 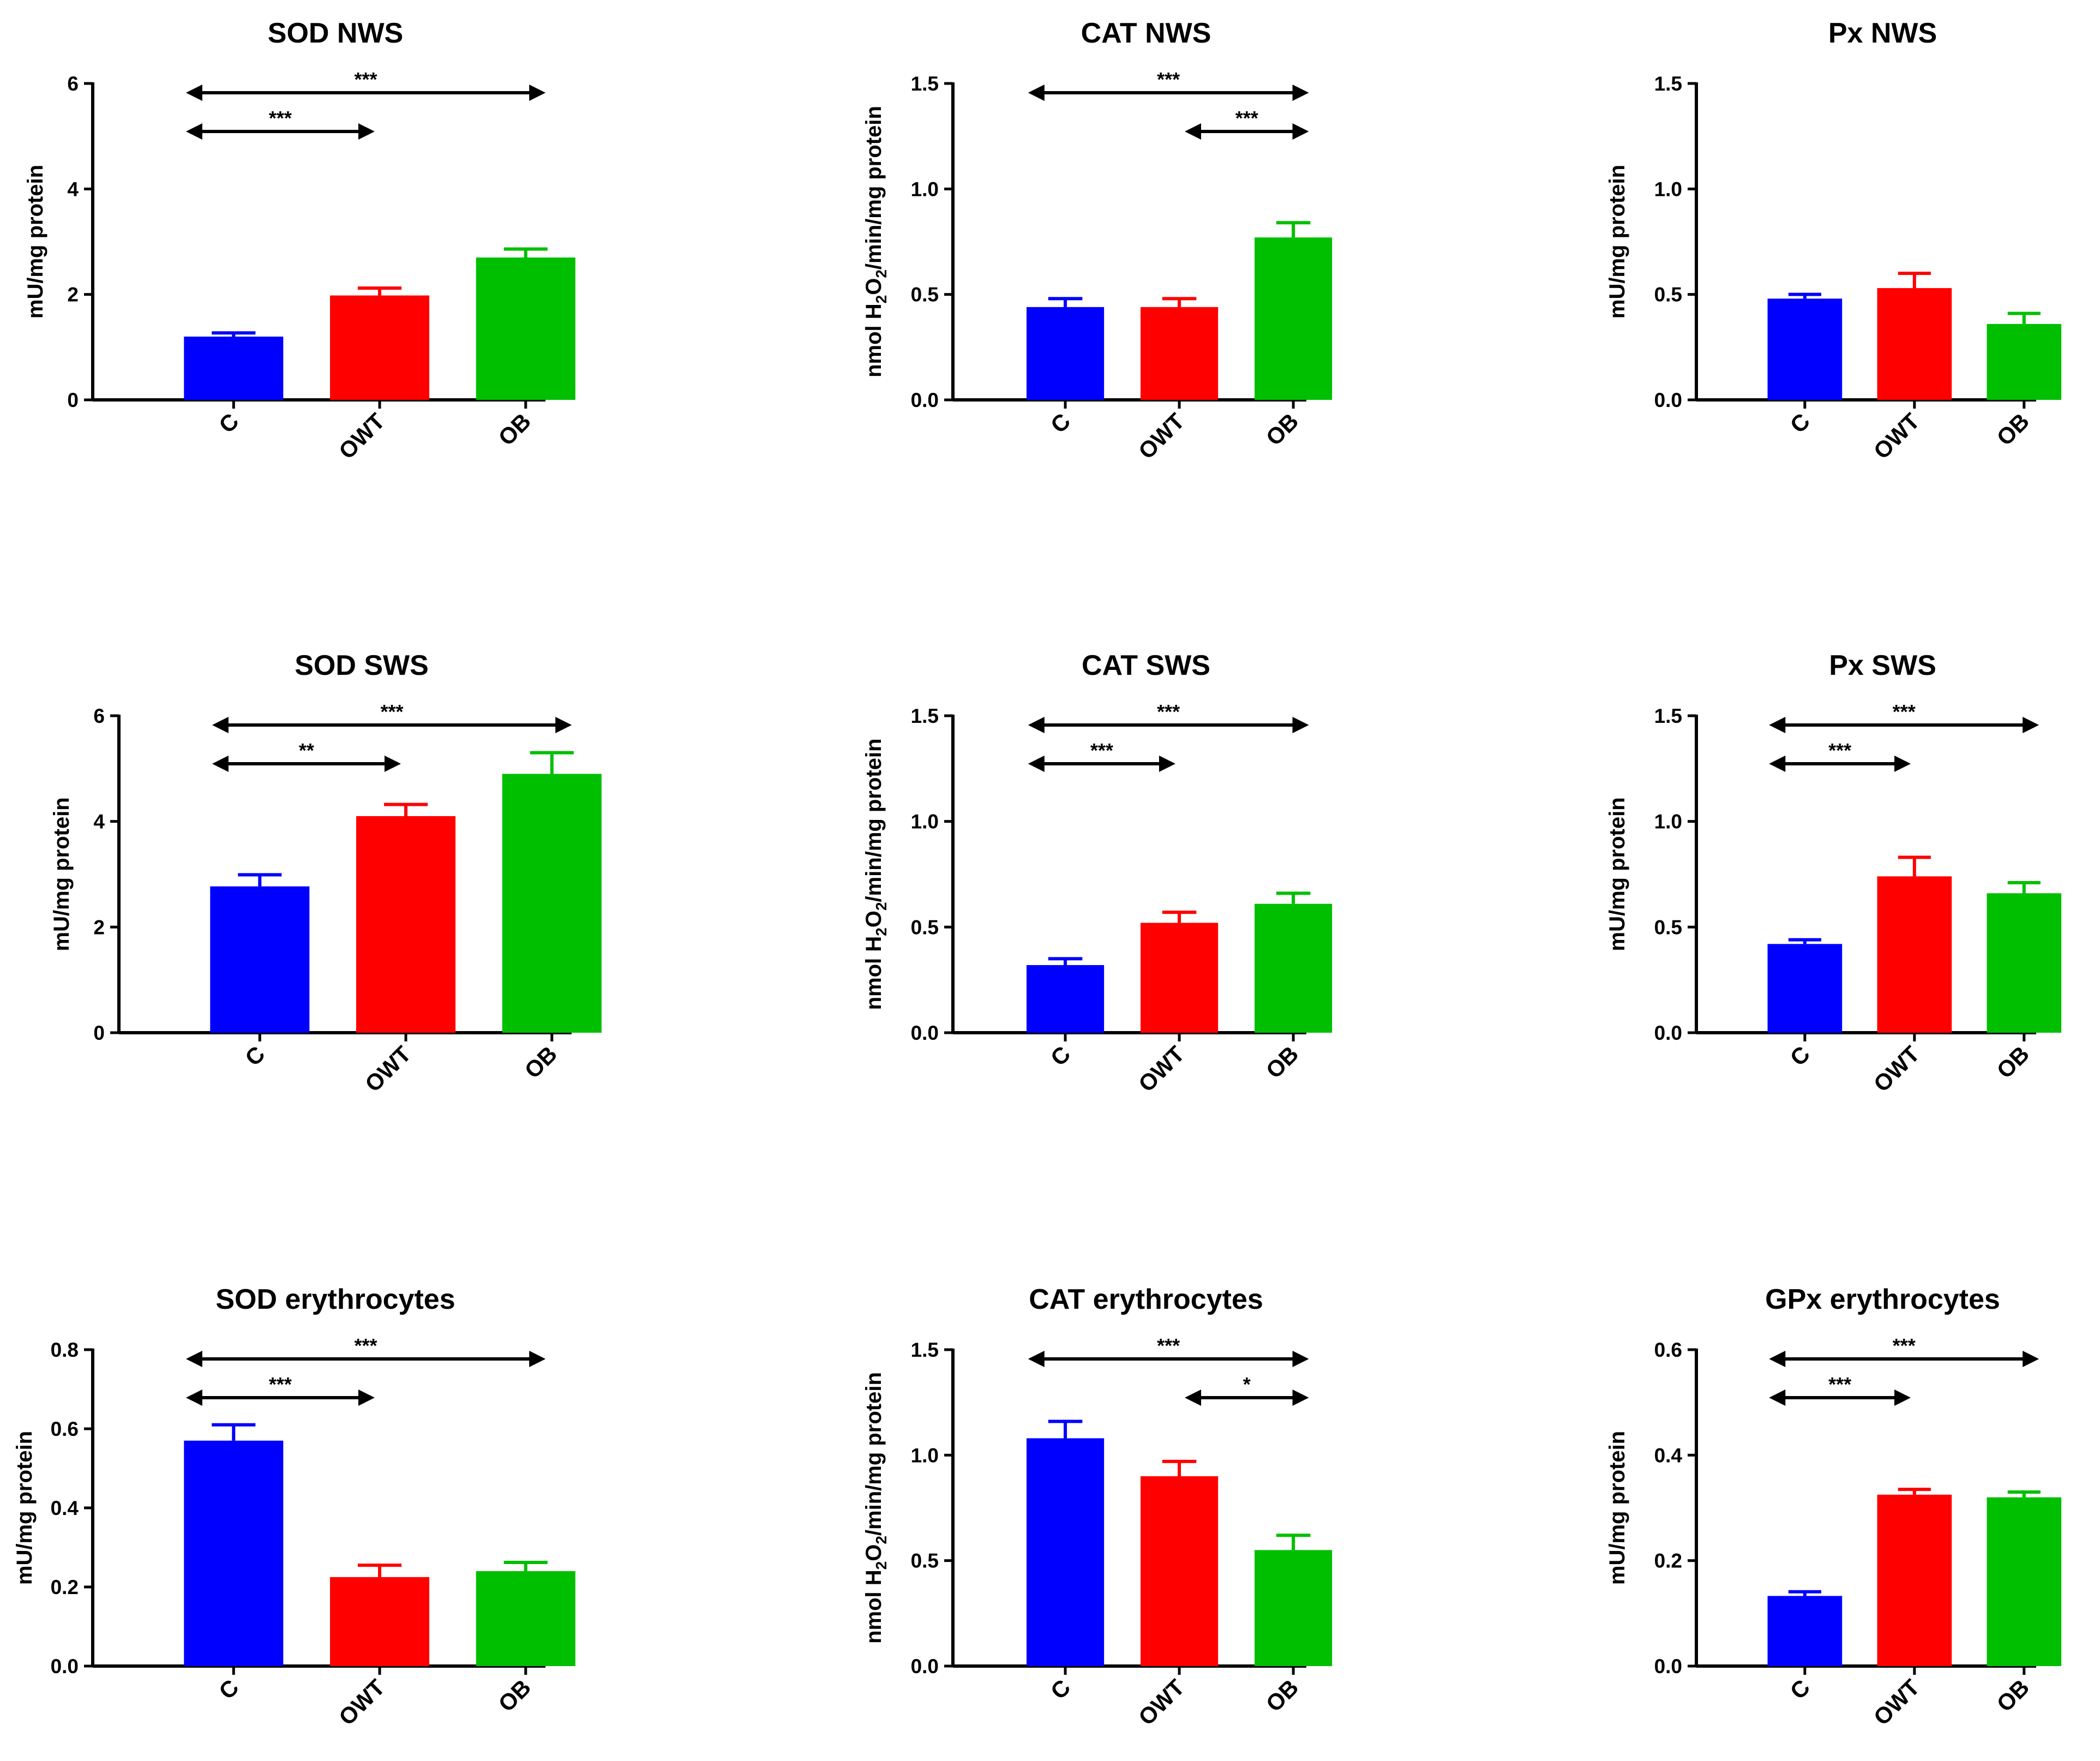 I want to click on y-tick-label: 0.2, so click(x=65, y=1587).